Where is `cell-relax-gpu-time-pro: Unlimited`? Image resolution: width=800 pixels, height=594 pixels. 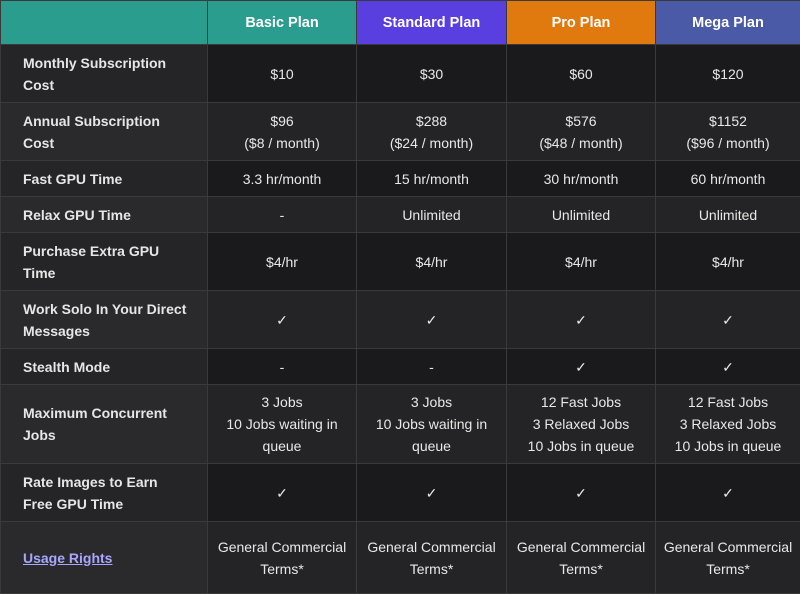 cell-relax-gpu-time-pro: Unlimited is located at coordinates (581, 215).